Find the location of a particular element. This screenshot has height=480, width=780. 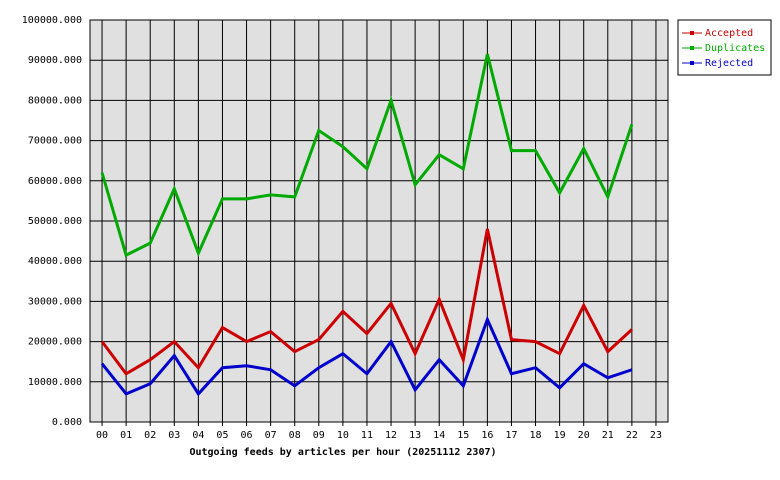

x-tick-label: 20 is located at coordinates (584, 435).